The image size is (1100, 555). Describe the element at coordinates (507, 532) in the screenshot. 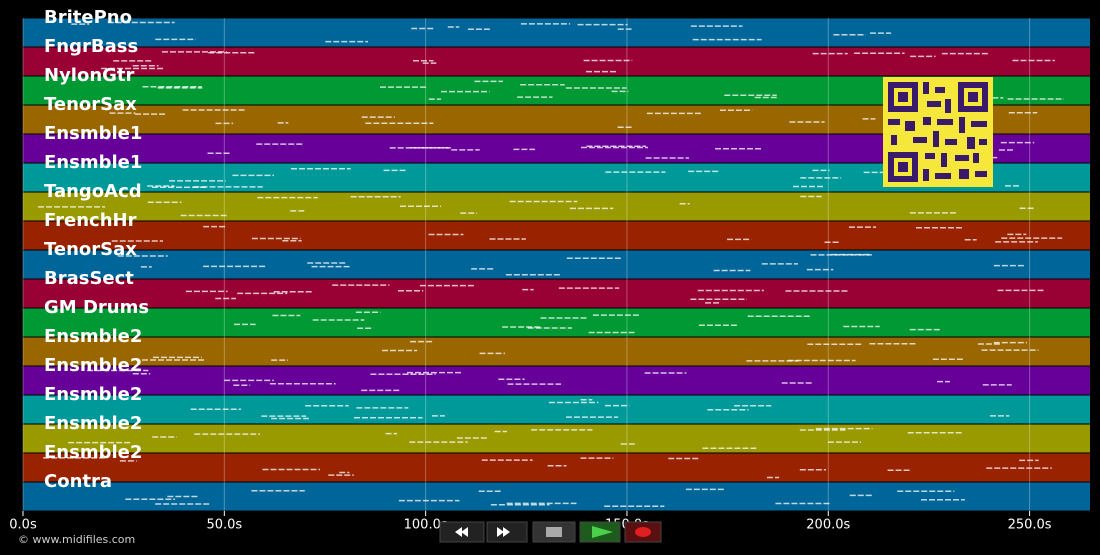

I see `fast-forward-button` at that location.